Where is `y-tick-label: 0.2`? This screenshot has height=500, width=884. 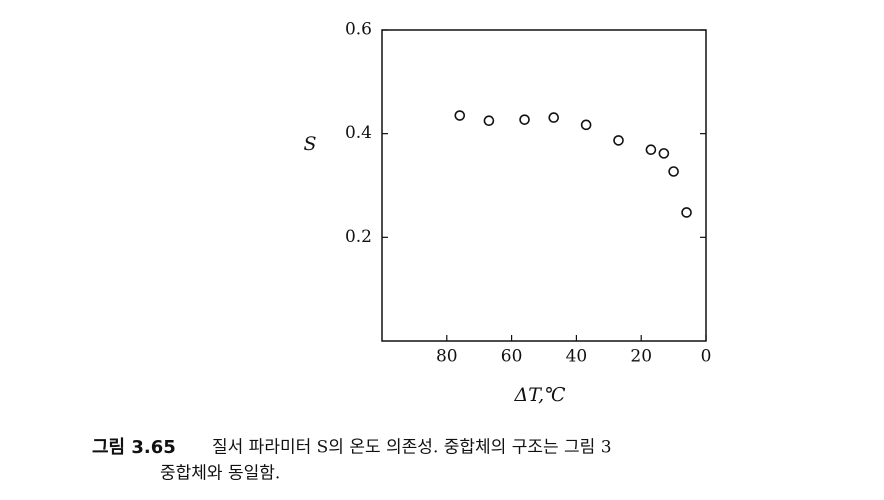 y-tick-label: 0.2 is located at coordinates (358, 237).